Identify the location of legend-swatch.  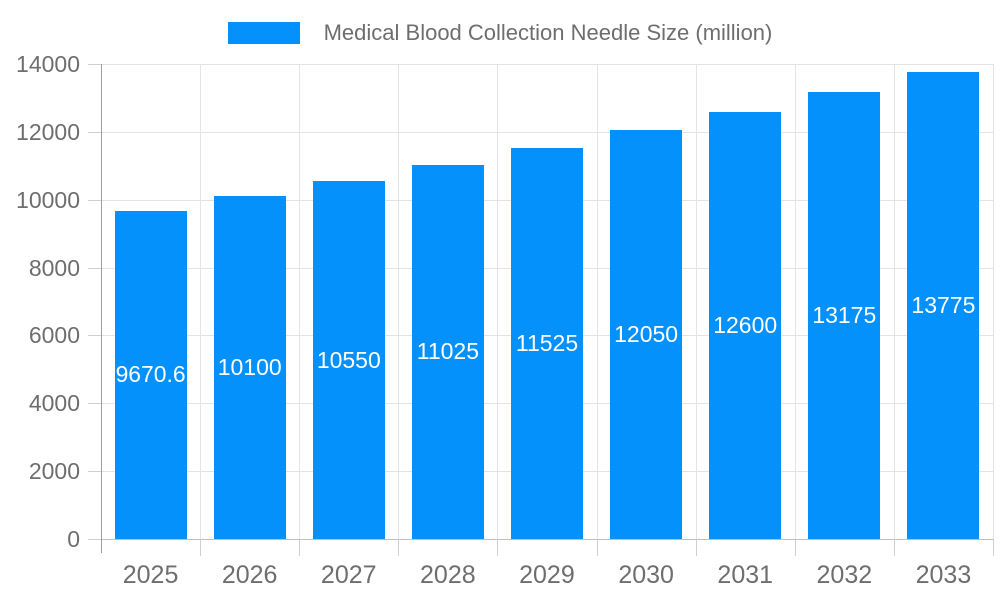
(263, 33).